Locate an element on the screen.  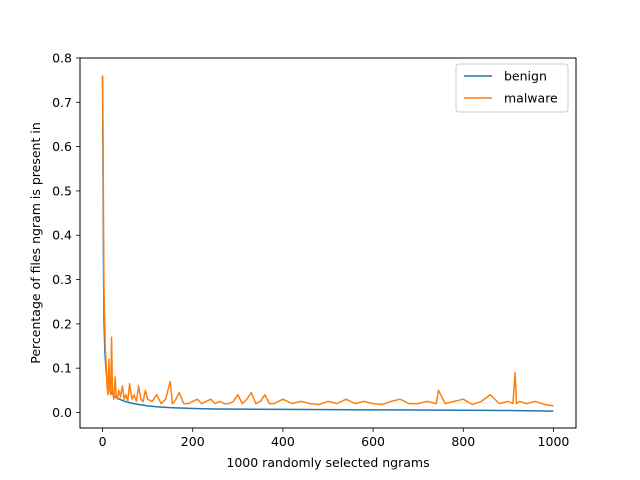
y-tick-label: 0.3 is located at coordinates (62, 279).